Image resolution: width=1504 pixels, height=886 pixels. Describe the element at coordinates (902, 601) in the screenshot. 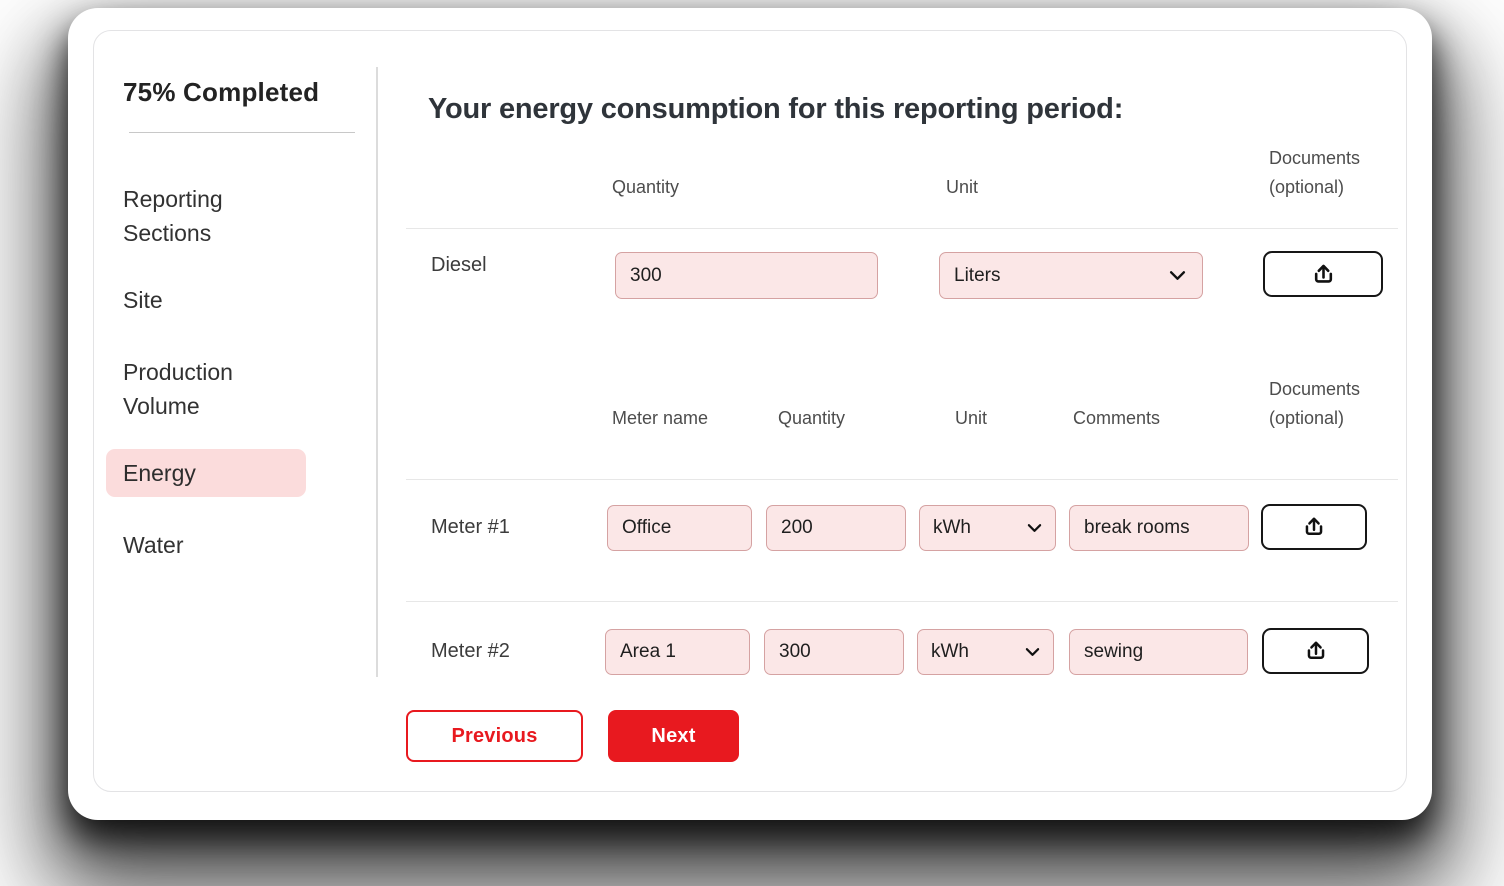

I see `meter-table-divider-middle` at that location.